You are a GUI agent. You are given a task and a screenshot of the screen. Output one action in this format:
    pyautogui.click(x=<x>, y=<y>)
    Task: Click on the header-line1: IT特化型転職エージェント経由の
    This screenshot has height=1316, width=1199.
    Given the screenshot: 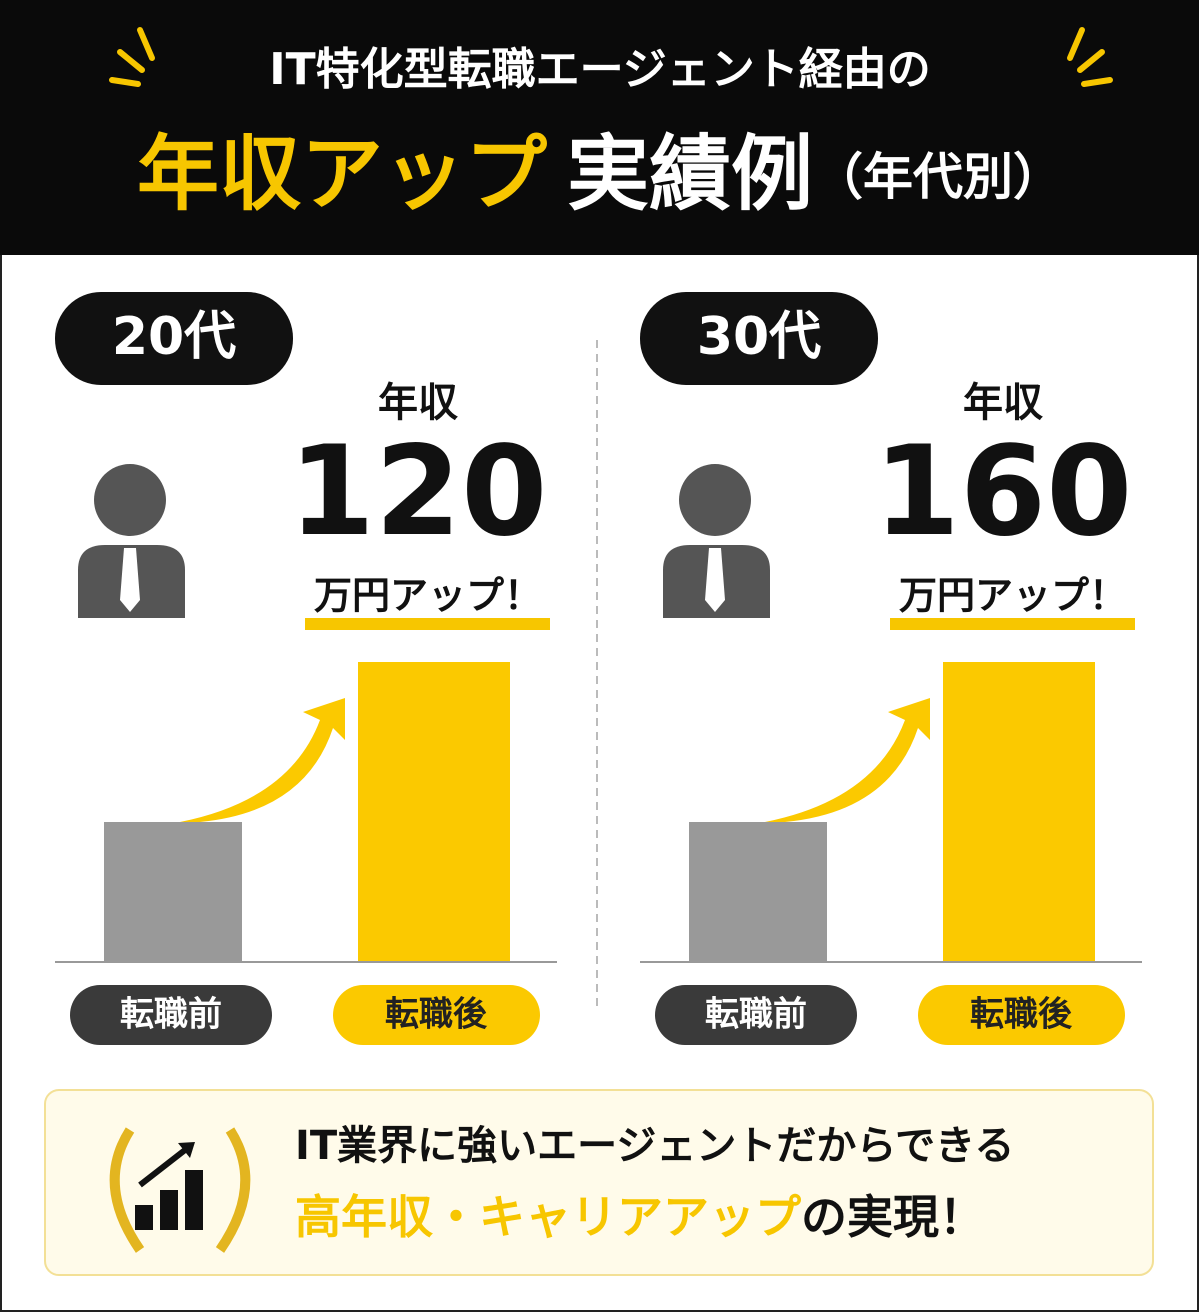 What is the action you would take?
    pyautogui.click(x=600, y=69)
    